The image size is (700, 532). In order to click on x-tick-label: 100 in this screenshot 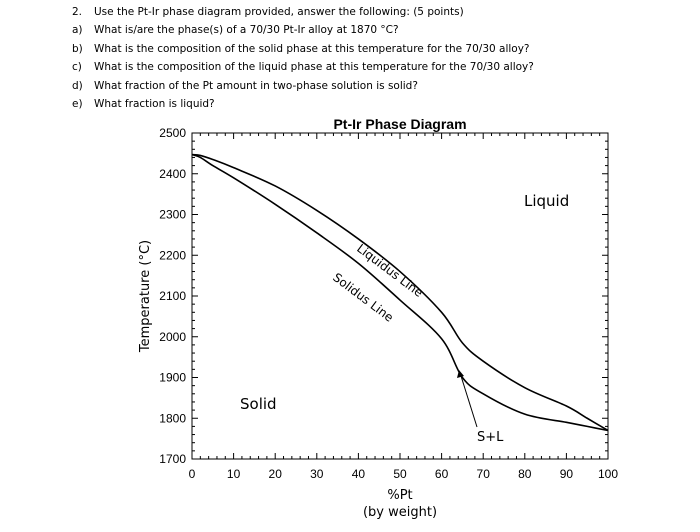, I will do `click(608, 474)`.